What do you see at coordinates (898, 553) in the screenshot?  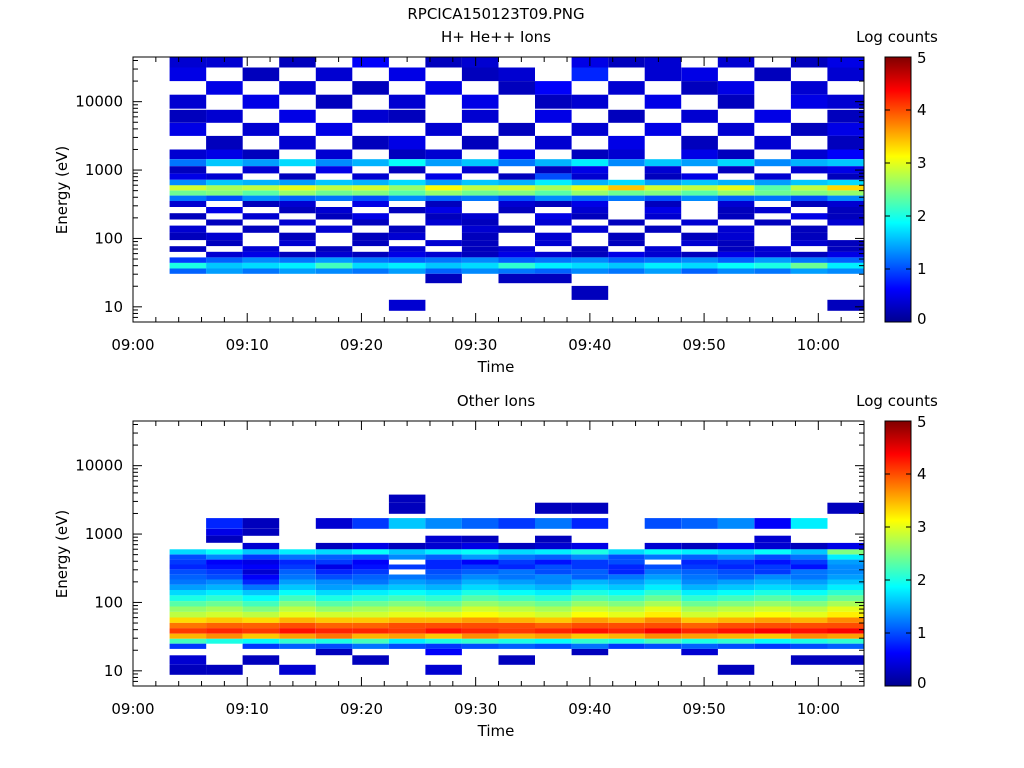 I see `colorbar` at bounding box center [898, 553].